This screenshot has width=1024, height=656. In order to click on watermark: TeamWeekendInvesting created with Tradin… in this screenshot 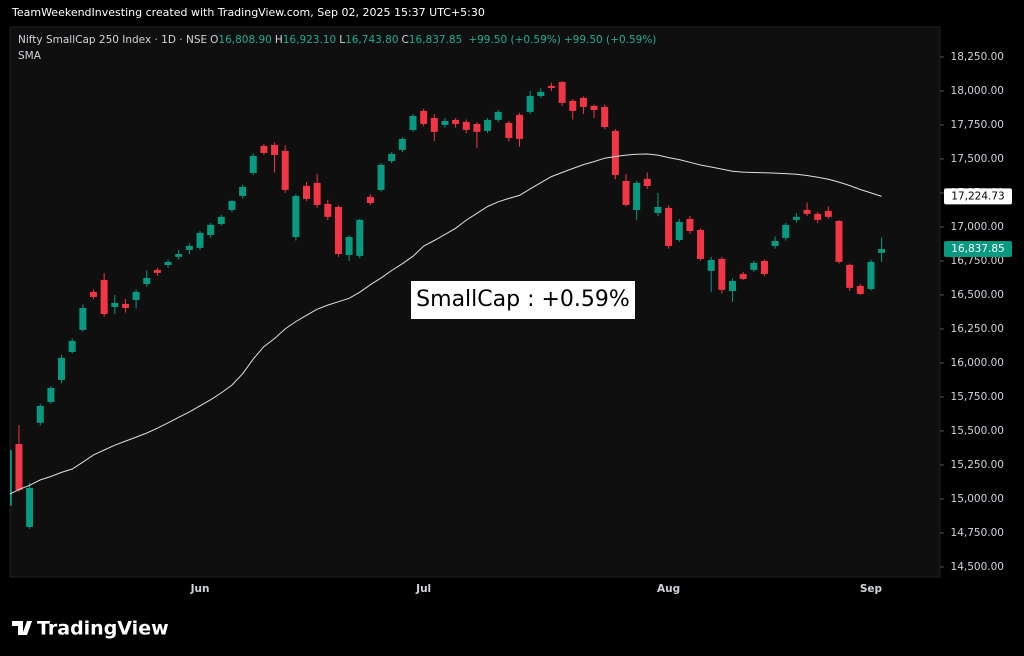, I will do `click(248, 12)`.